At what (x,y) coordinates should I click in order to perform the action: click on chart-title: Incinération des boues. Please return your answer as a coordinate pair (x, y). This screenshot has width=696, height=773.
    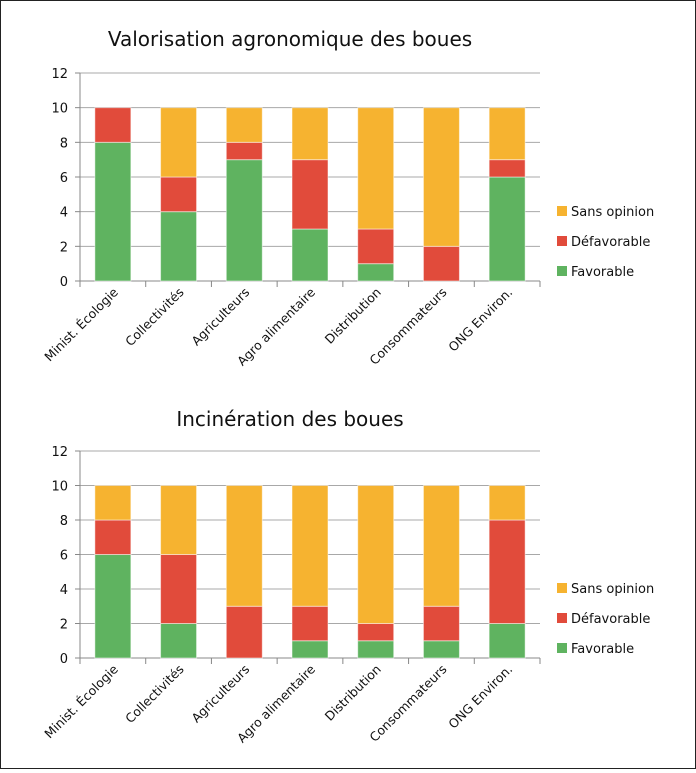
    Looking at the image, I should click on (289, 419).